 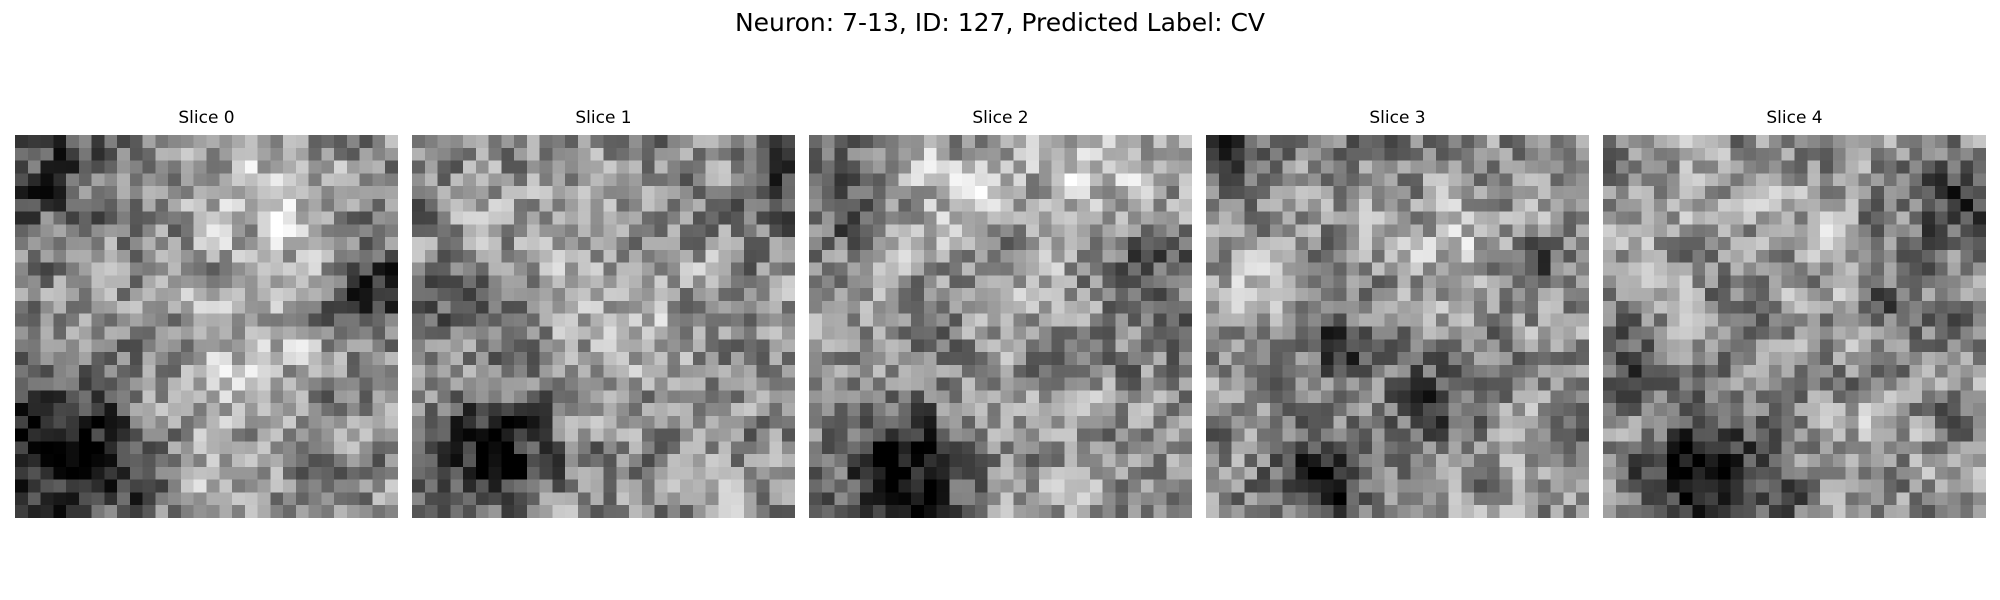 I want to click on slice-title-1: Slice 1, so click(x=603, y=118).